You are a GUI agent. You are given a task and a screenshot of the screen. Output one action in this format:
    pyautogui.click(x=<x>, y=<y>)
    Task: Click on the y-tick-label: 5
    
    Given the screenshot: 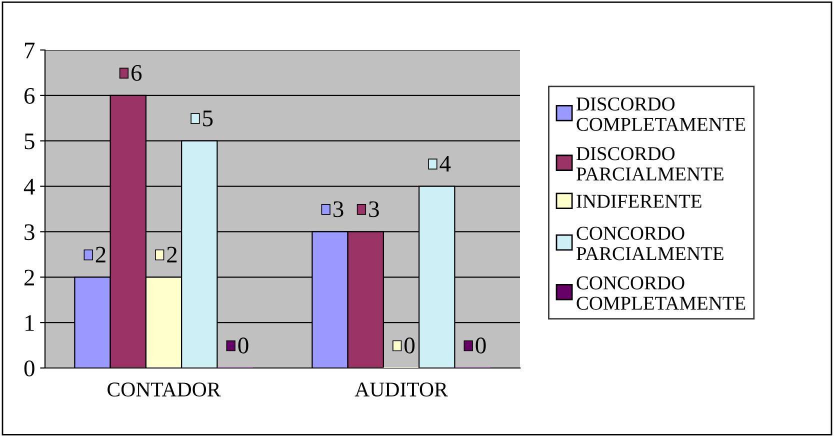 What is the action you would take?
    pyautogui.click(x=29, y=142)
    